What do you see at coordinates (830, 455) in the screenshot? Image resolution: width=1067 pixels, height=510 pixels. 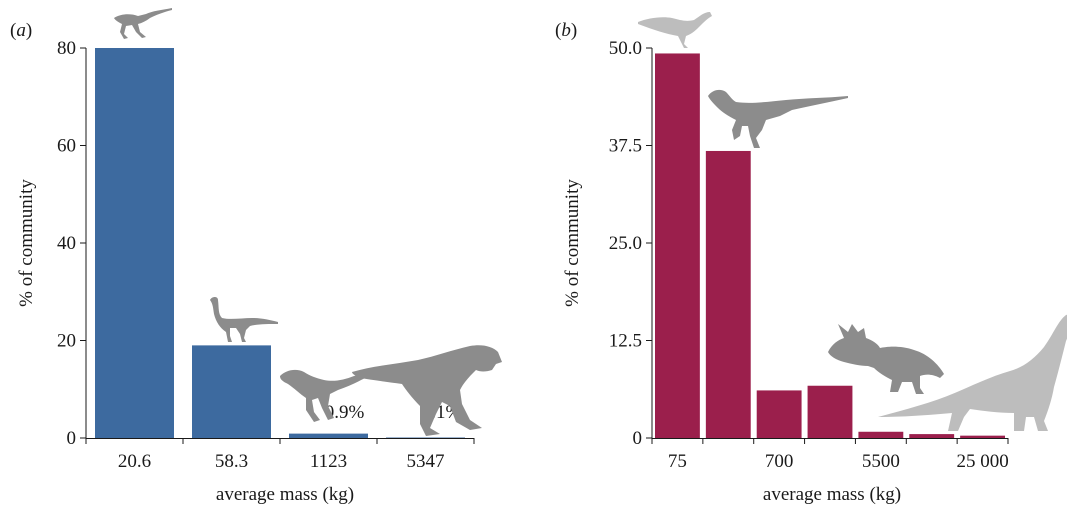 I see `panel-b-x-axis: 75 700 5500 25 000` at bounding box center [830, 455].